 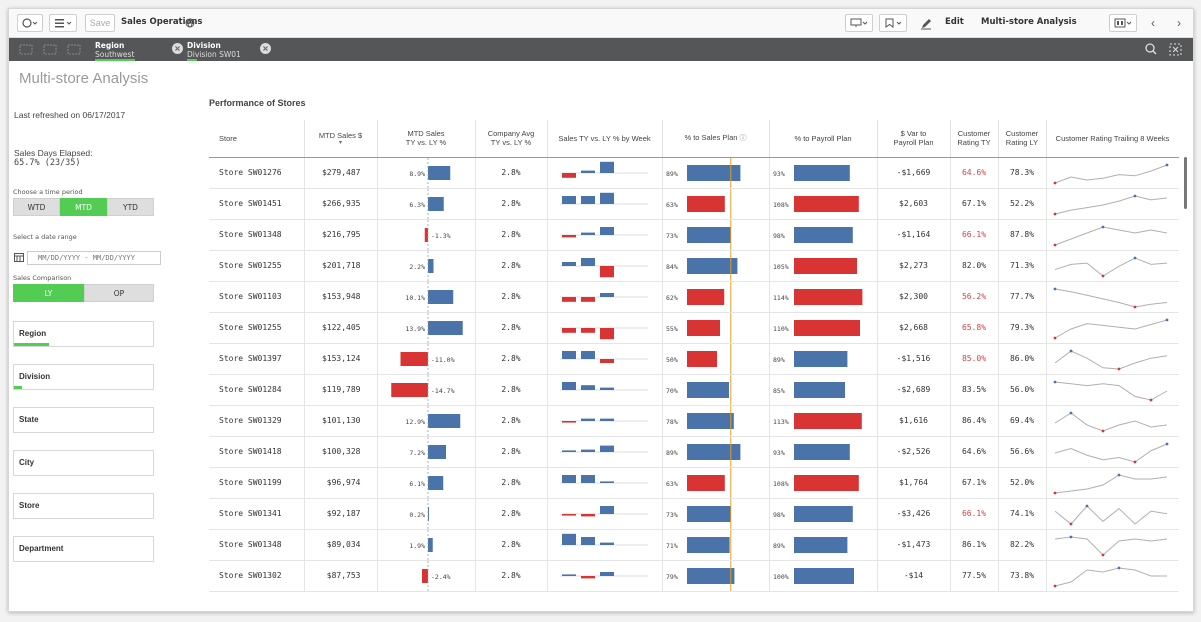 I want to click on filter-state: State, so click(x=83, y=420).